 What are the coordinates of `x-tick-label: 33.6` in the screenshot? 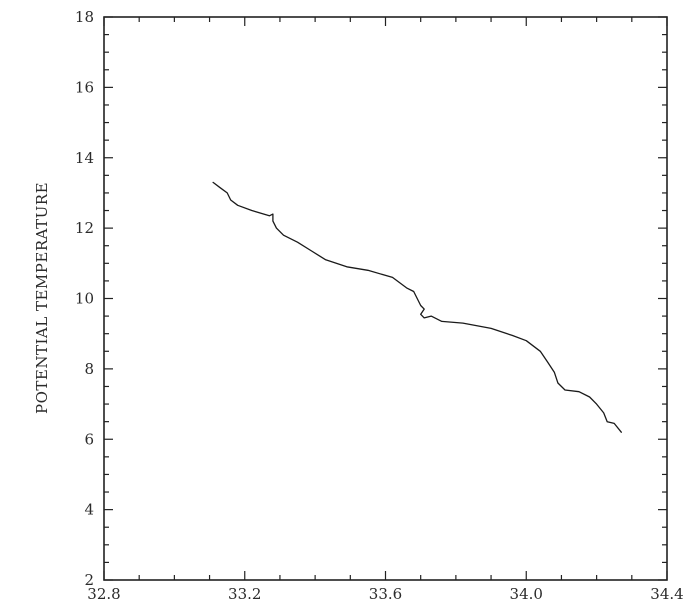 It's located at (385, 594).